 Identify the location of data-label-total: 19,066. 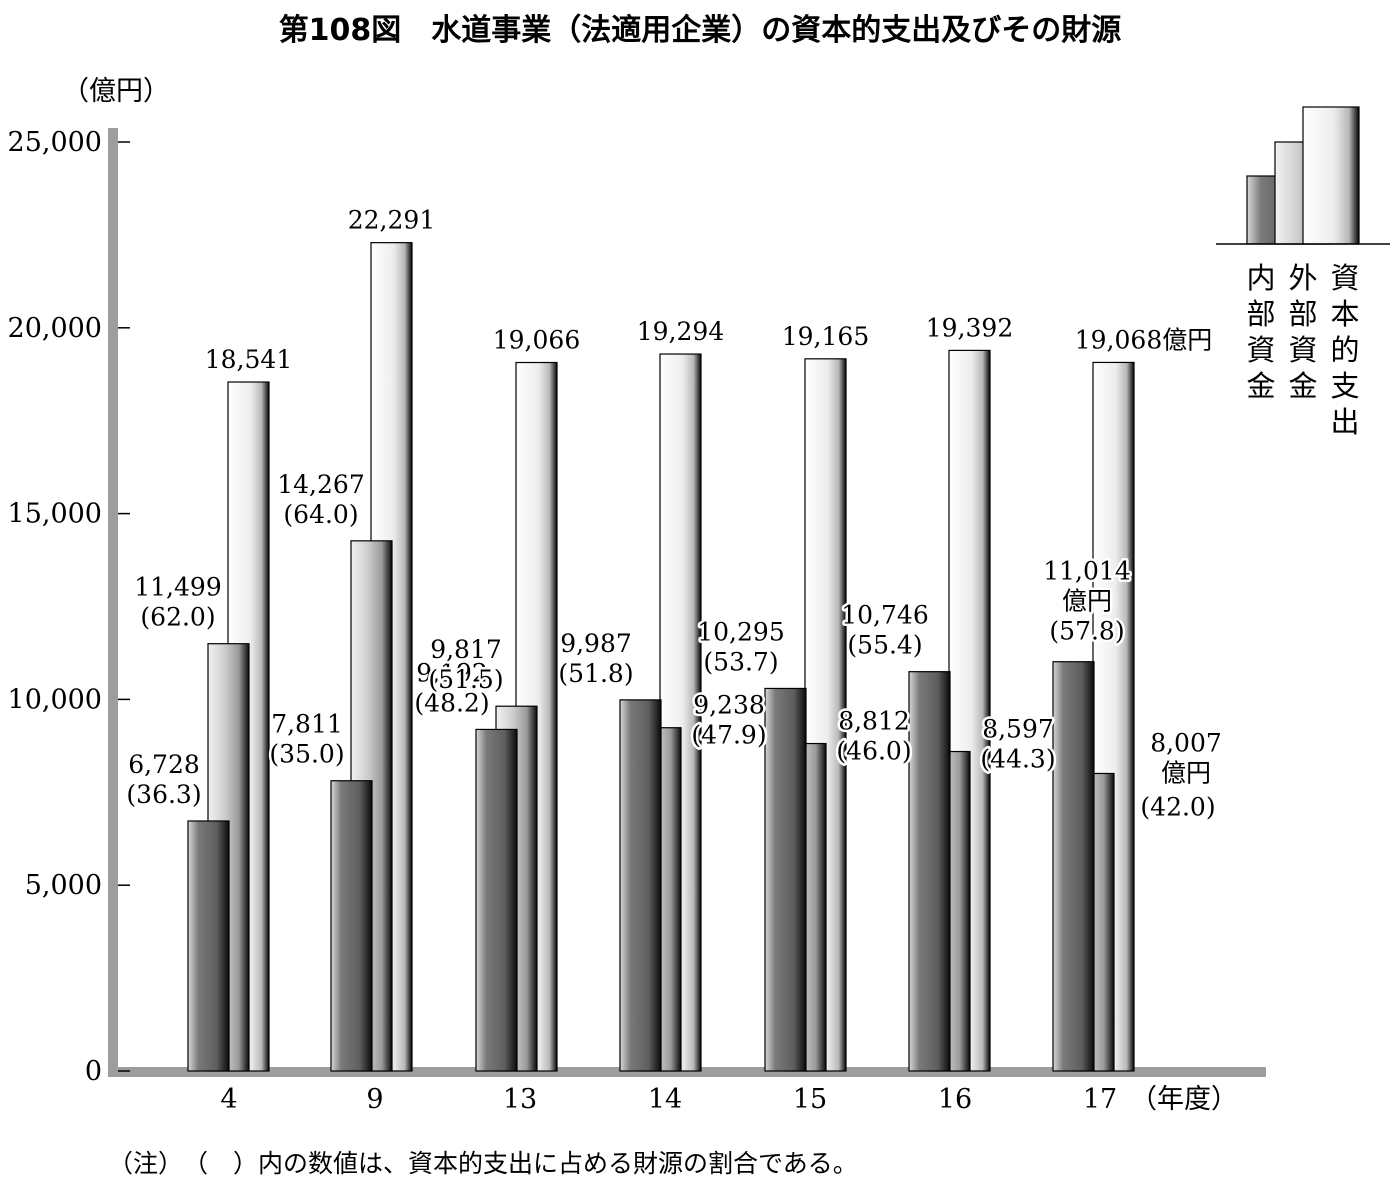
(536, 340).